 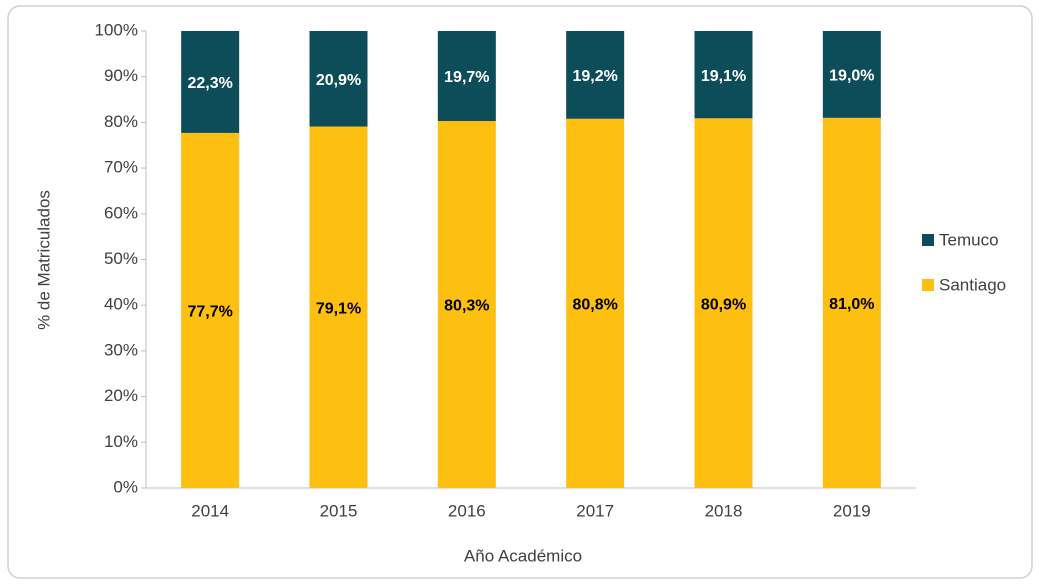 I want to click on value-label: 19,2%, so click(x=594, y=76).